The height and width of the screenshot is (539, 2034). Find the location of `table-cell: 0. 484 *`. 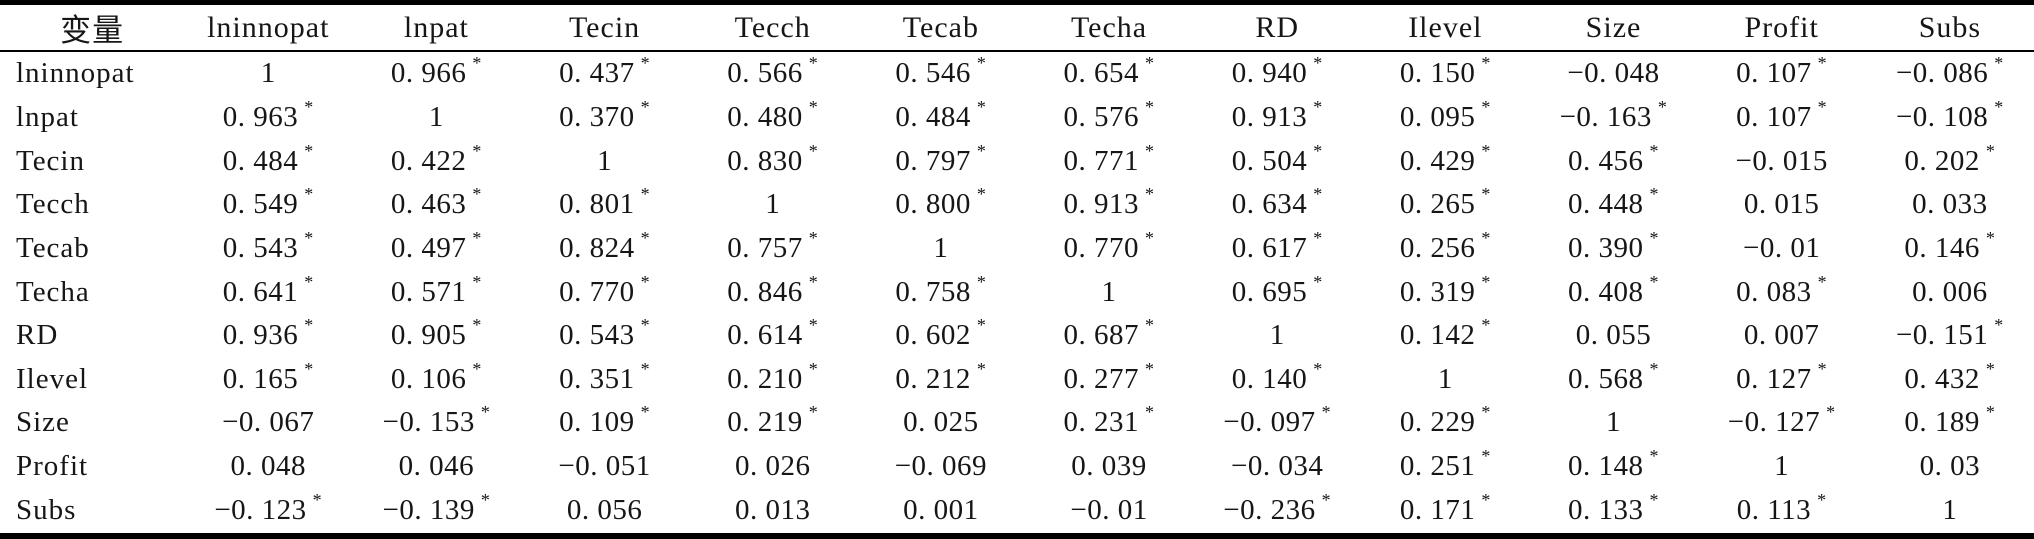

table-cell: 0. 484 * is located at coordinates (941, 115).